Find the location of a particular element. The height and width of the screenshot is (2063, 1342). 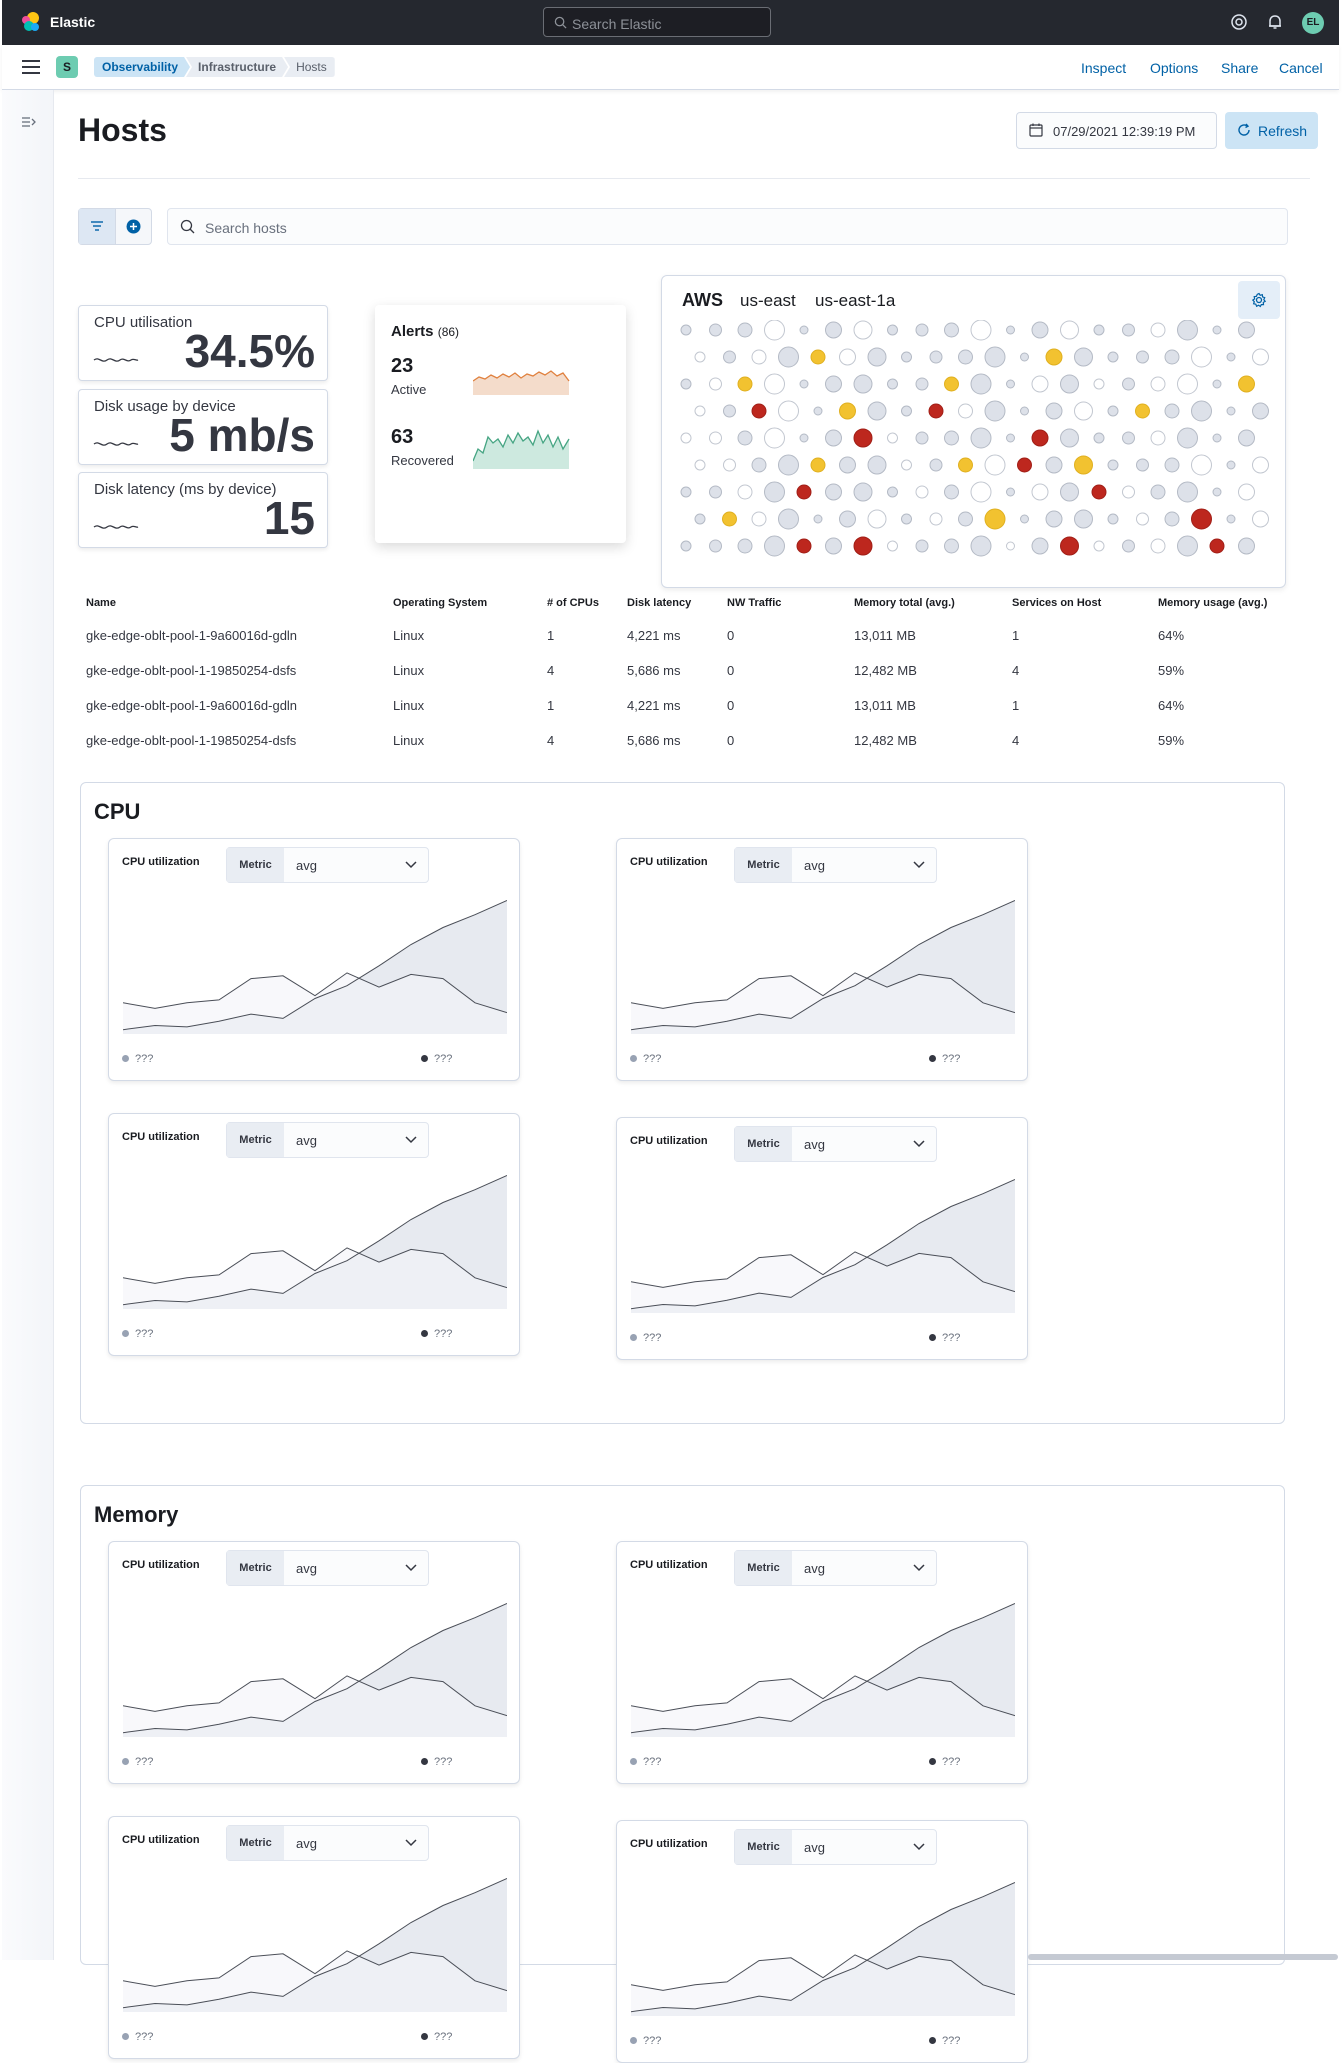

global-search-input: Search Elastic is located at coordinates (657, 22).